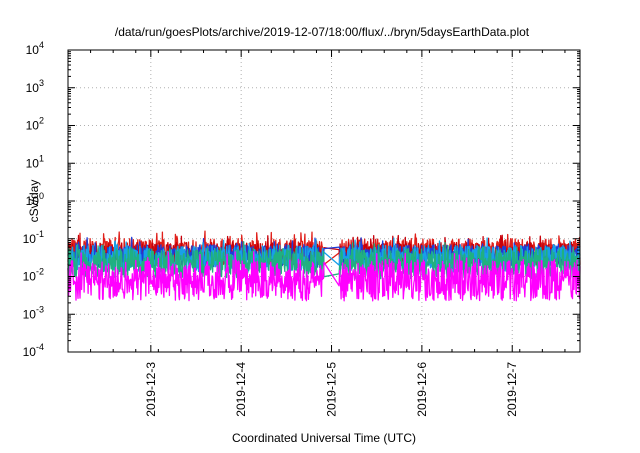 This screenshot has width=640, height=453. I want to click on x-tick-label: 2019-12-5, so click(332, 389).